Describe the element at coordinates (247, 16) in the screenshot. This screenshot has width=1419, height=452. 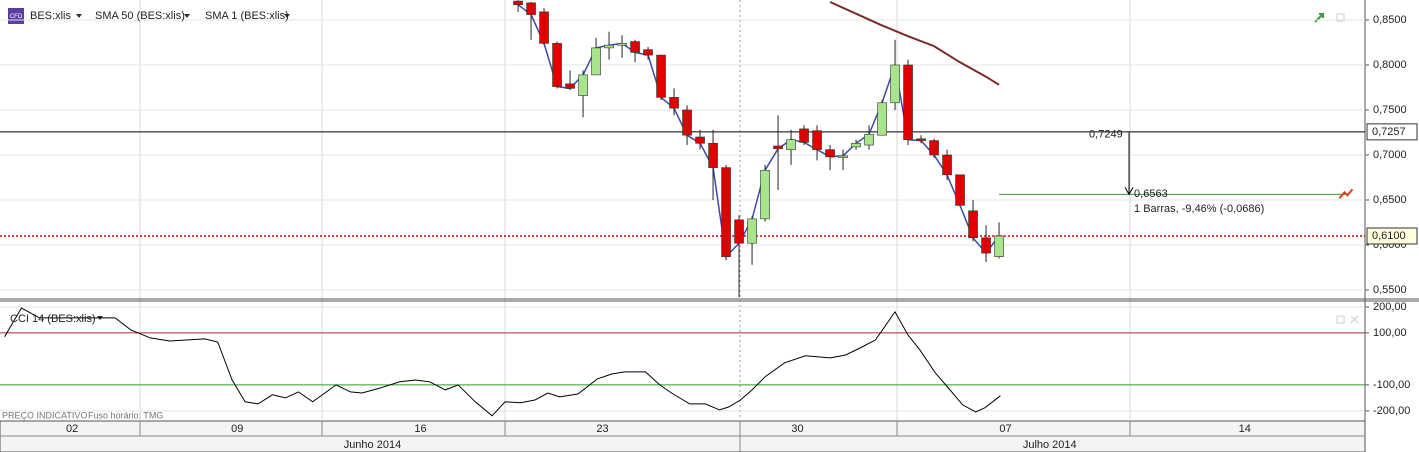
I see `legend-entry: SMA 1 (BES:xlis)` at that location.